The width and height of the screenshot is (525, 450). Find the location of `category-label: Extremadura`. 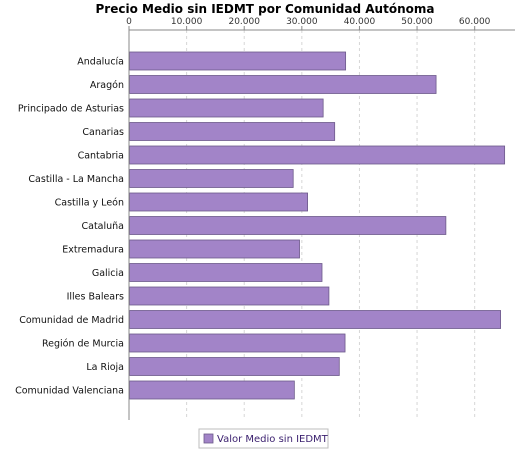

category-label: Extremadura is located at coordinates (93, 250).